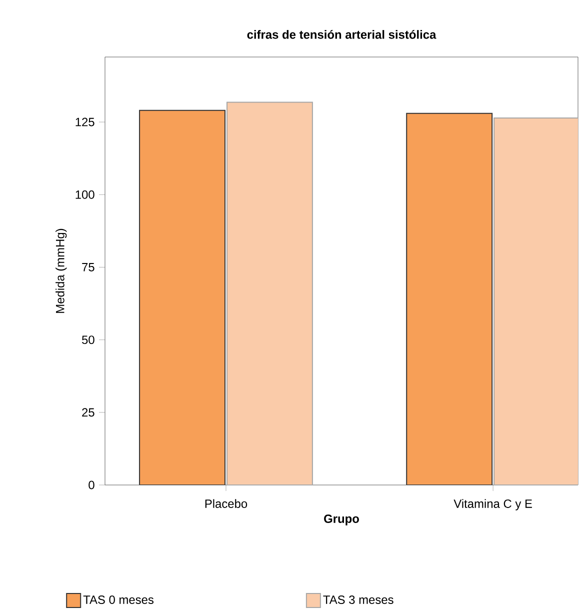  What do you see at coordinates (358, 599) in the screenshot?
I see `legend-label: TAS 3 meses` at bounding box center [358, 599].